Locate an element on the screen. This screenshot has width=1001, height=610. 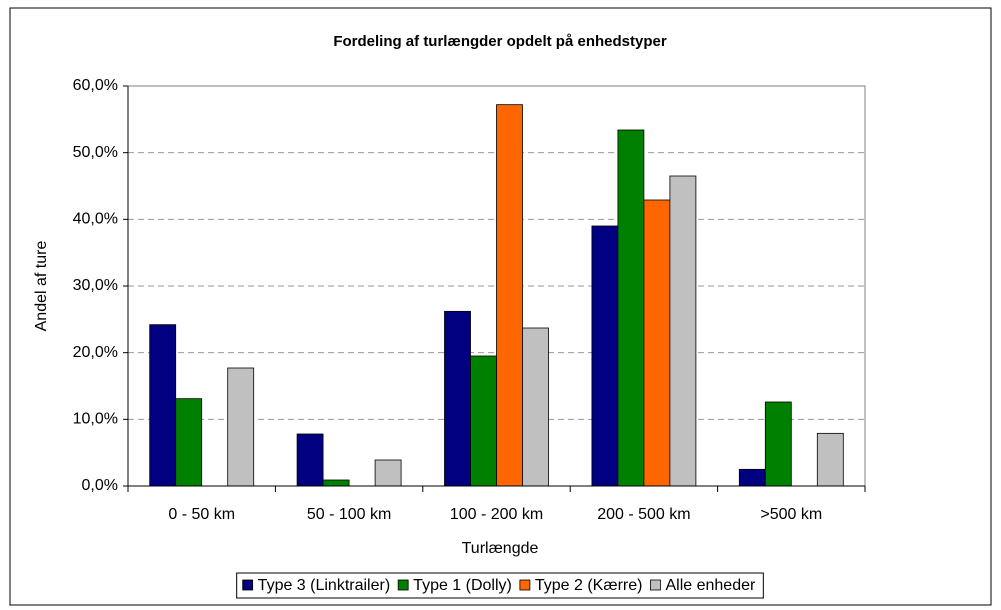
x-tick-label: 50 - 100 km is located at coordinates (349, 514).